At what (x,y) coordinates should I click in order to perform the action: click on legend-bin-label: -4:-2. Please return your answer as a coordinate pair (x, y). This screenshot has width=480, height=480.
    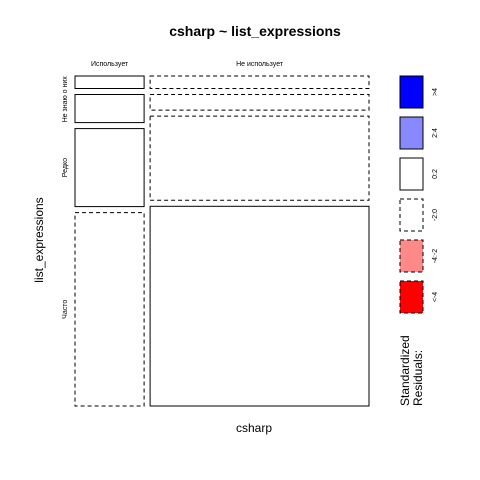
    Looking at the image, I should click on (435, 256).